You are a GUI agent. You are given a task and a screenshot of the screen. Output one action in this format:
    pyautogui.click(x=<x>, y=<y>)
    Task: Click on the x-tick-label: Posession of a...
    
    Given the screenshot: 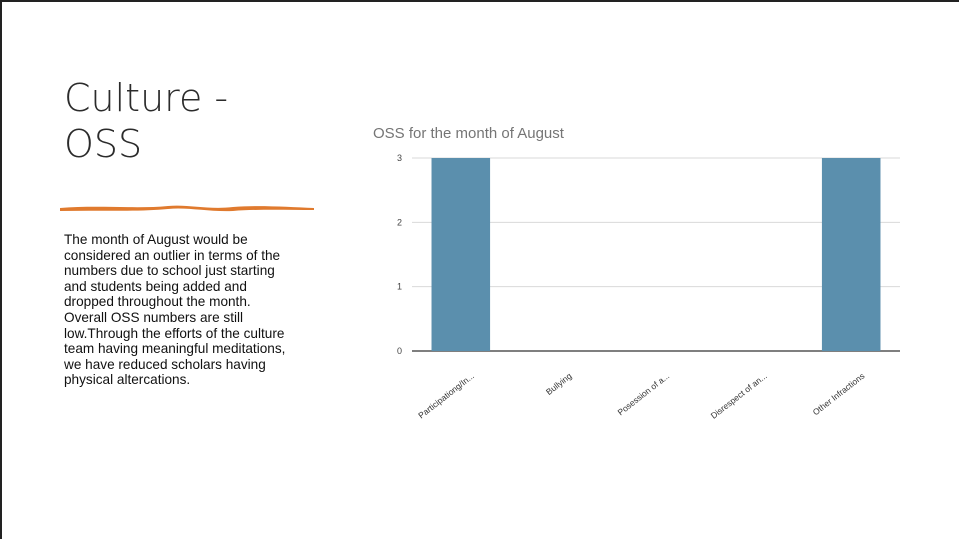 What is the action you would take?
    pyautogui.click(x=644, y=394)
    